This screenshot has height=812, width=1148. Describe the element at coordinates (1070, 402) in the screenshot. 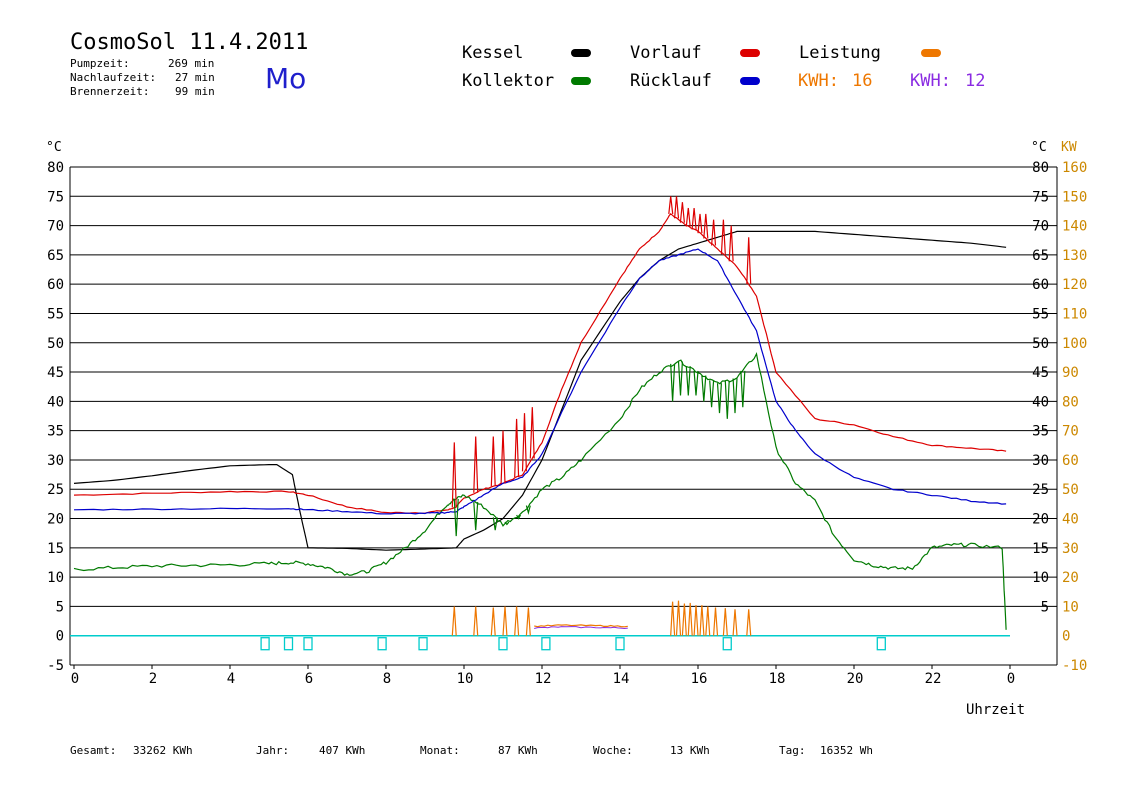

I see `y-tick-label-right-kw: 80` at that location.